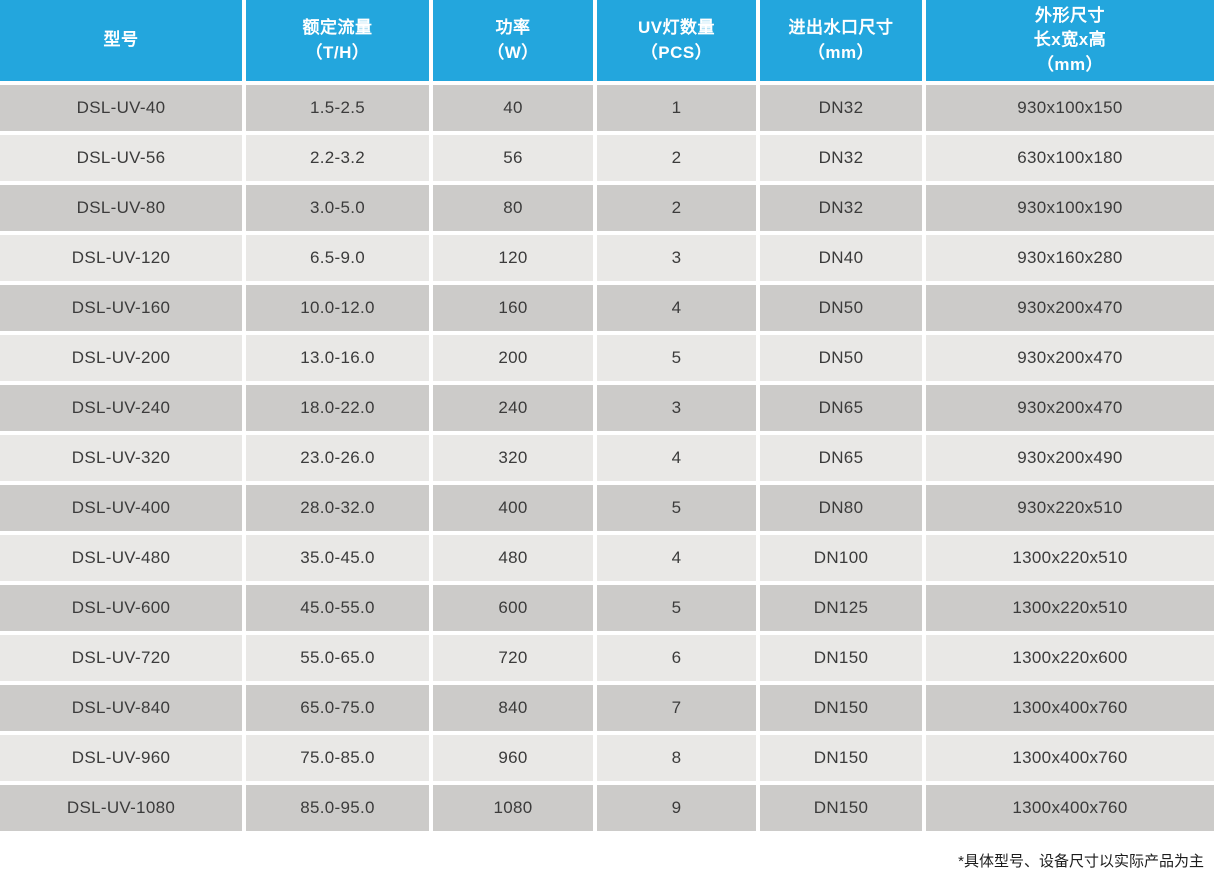 The height and width of the screenshot is (877, 1214). I want to click on cell-model: DSL-UV-840, so click(121, 708).